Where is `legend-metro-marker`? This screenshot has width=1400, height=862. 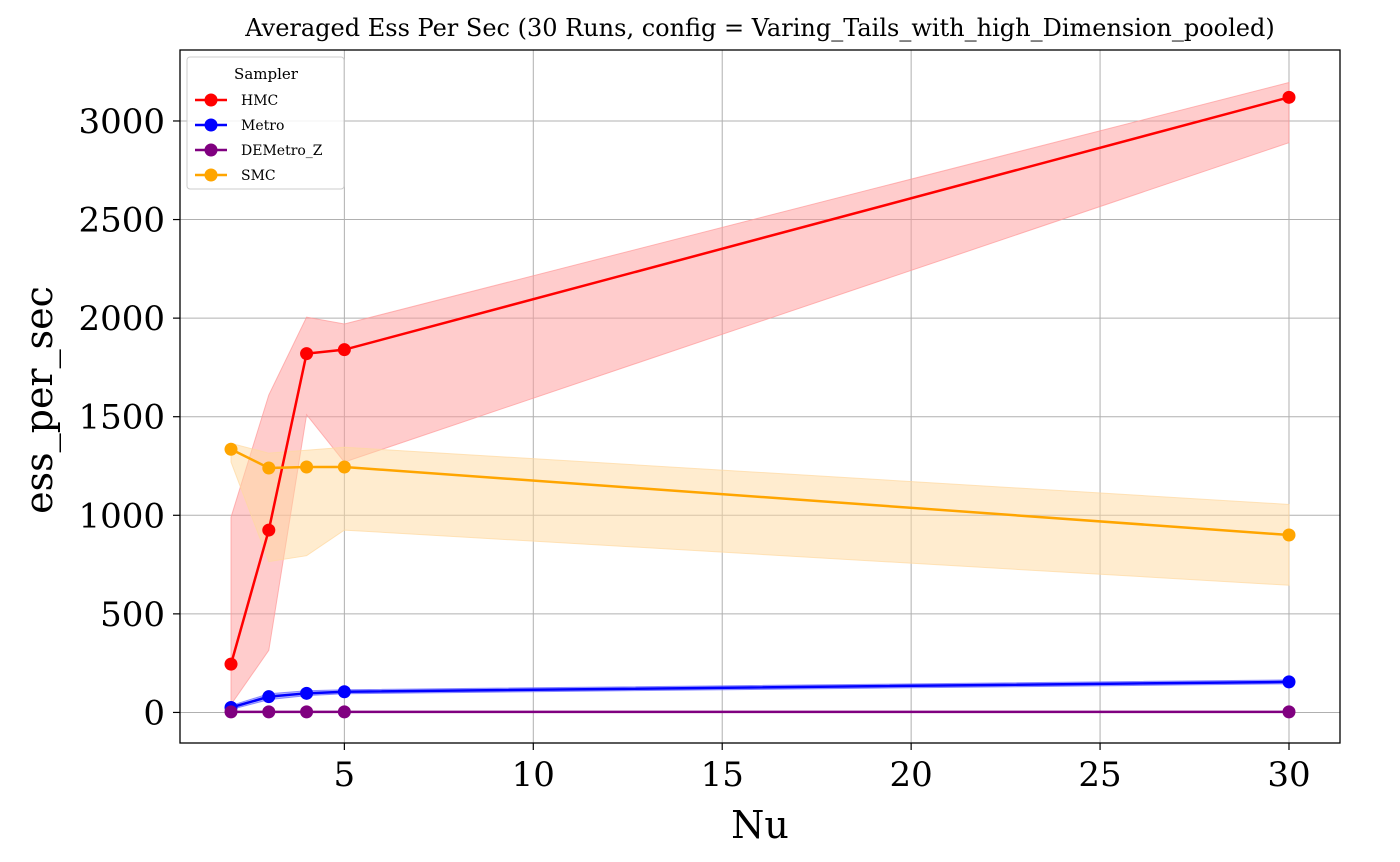 legend-metro-marker is located at coordinates (211, 125).